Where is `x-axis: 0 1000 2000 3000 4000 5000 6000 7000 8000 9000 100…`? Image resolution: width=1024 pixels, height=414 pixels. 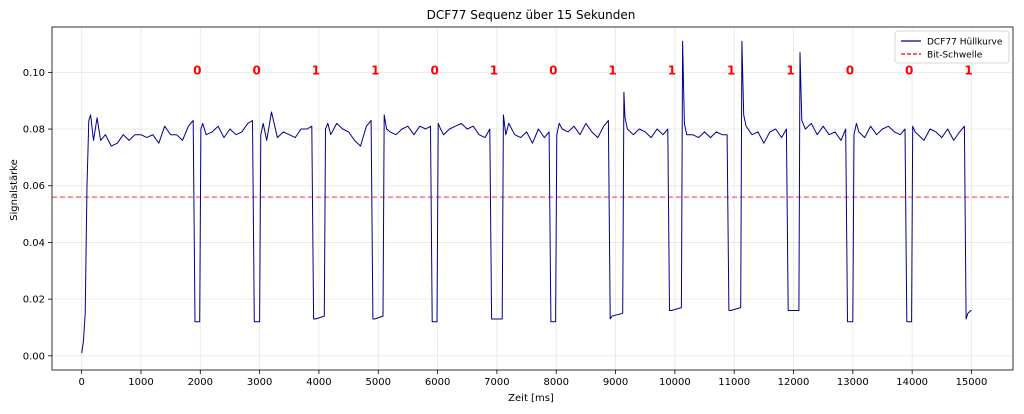
x-axis: 0 1000 2000 3000 4000 5000 6000 7000 8000 9000 100… is located at coordinates (532, 379).